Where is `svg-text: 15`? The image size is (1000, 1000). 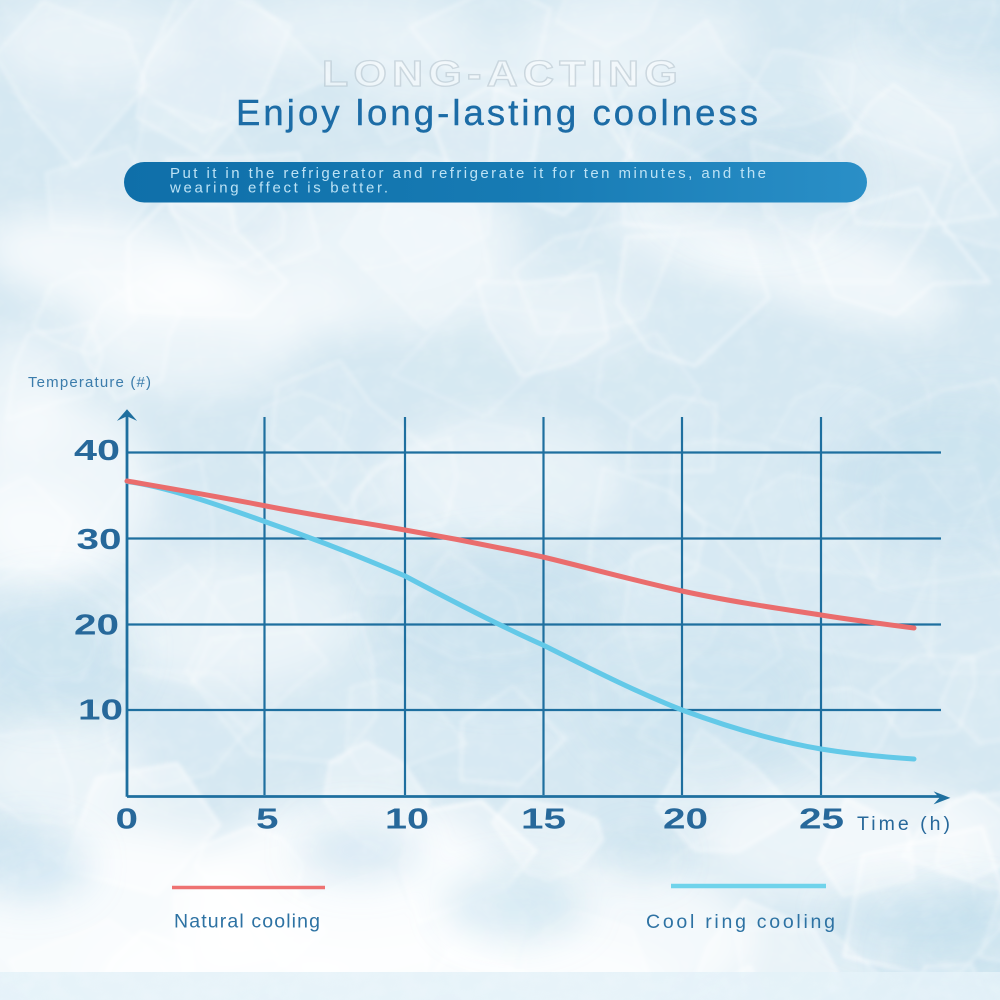
svg-text: 15 is located at coordinates (543, 820).